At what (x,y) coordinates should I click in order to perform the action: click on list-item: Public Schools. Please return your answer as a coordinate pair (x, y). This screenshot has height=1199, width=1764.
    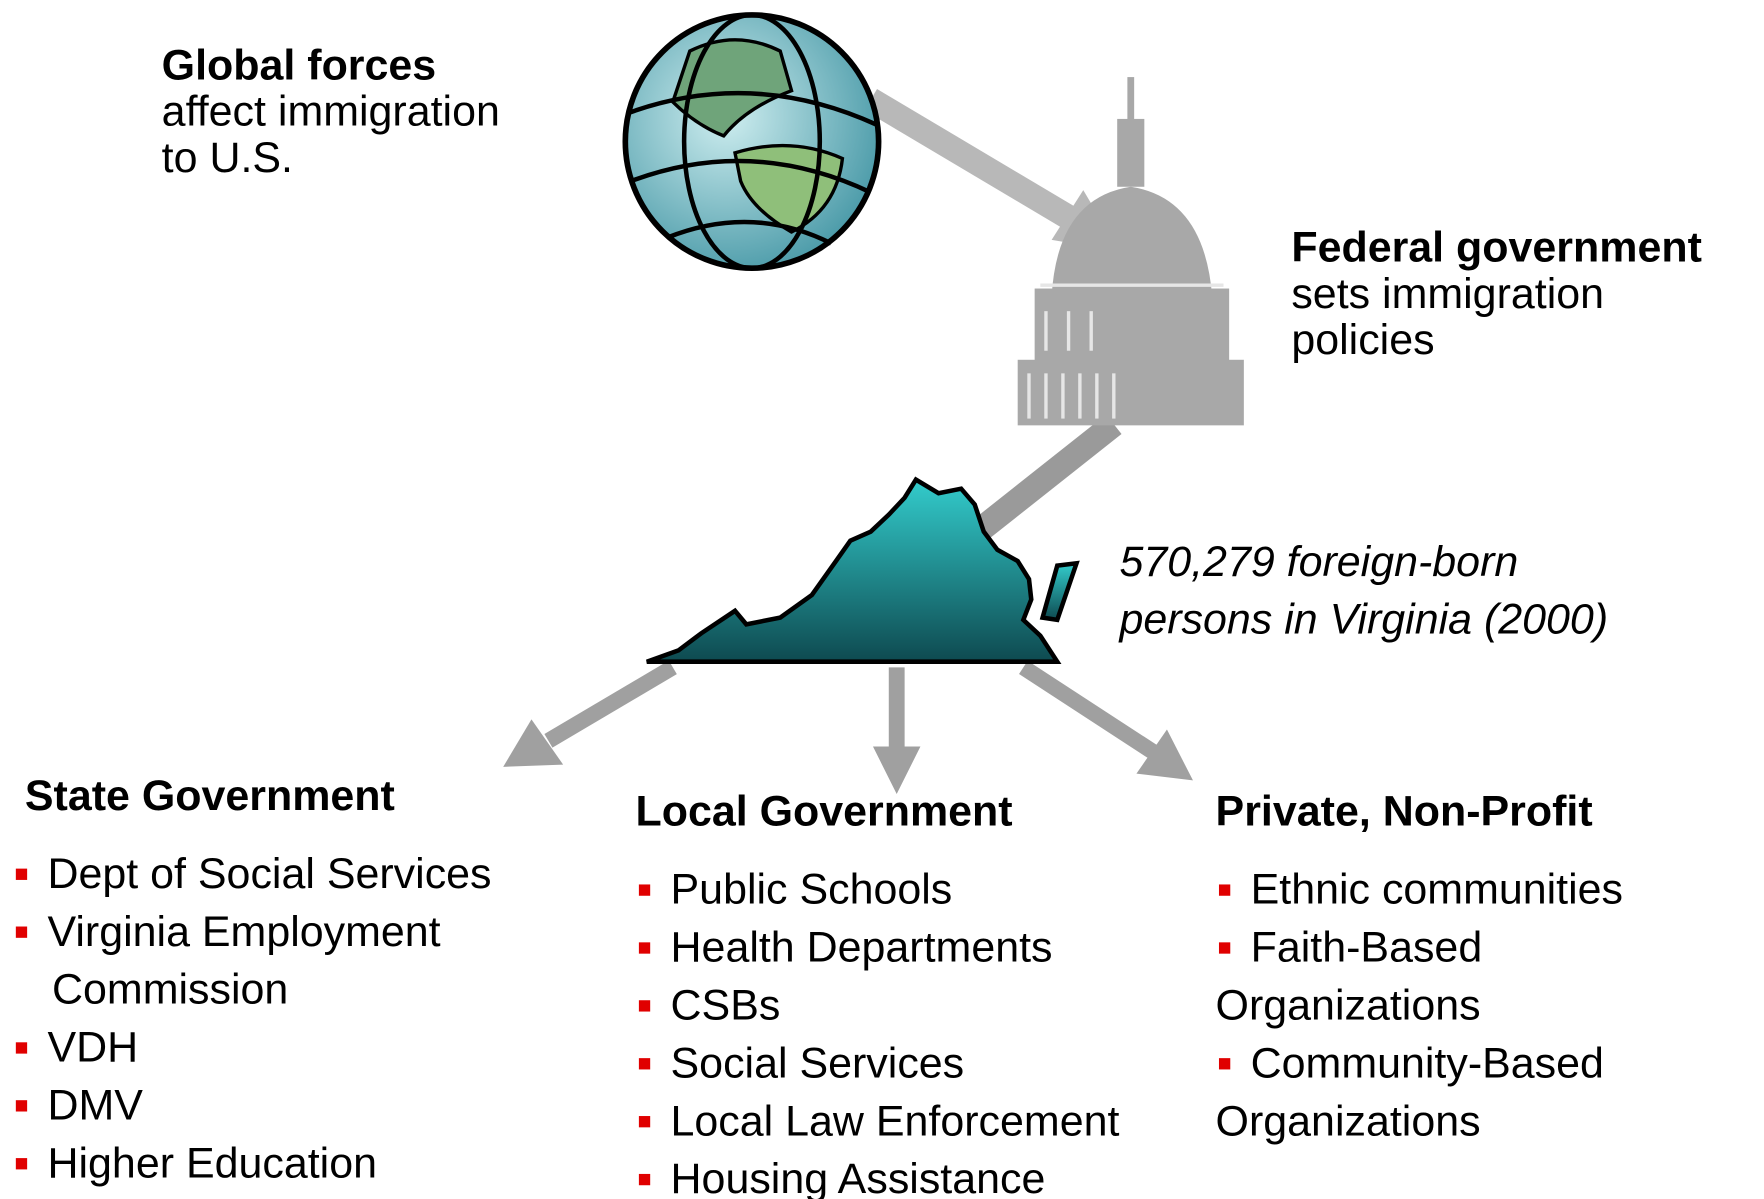
    Looking at the image, I should click on (812, 890).